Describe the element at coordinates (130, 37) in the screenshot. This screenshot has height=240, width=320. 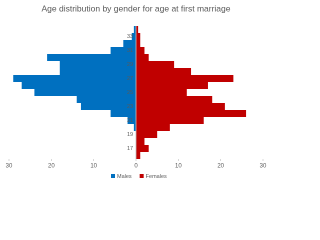
I see `y-tick-label: 33` at that location.